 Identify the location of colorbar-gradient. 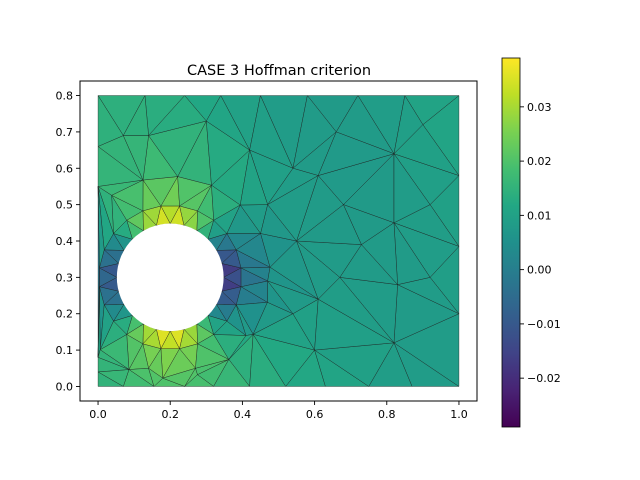
(511, 242).